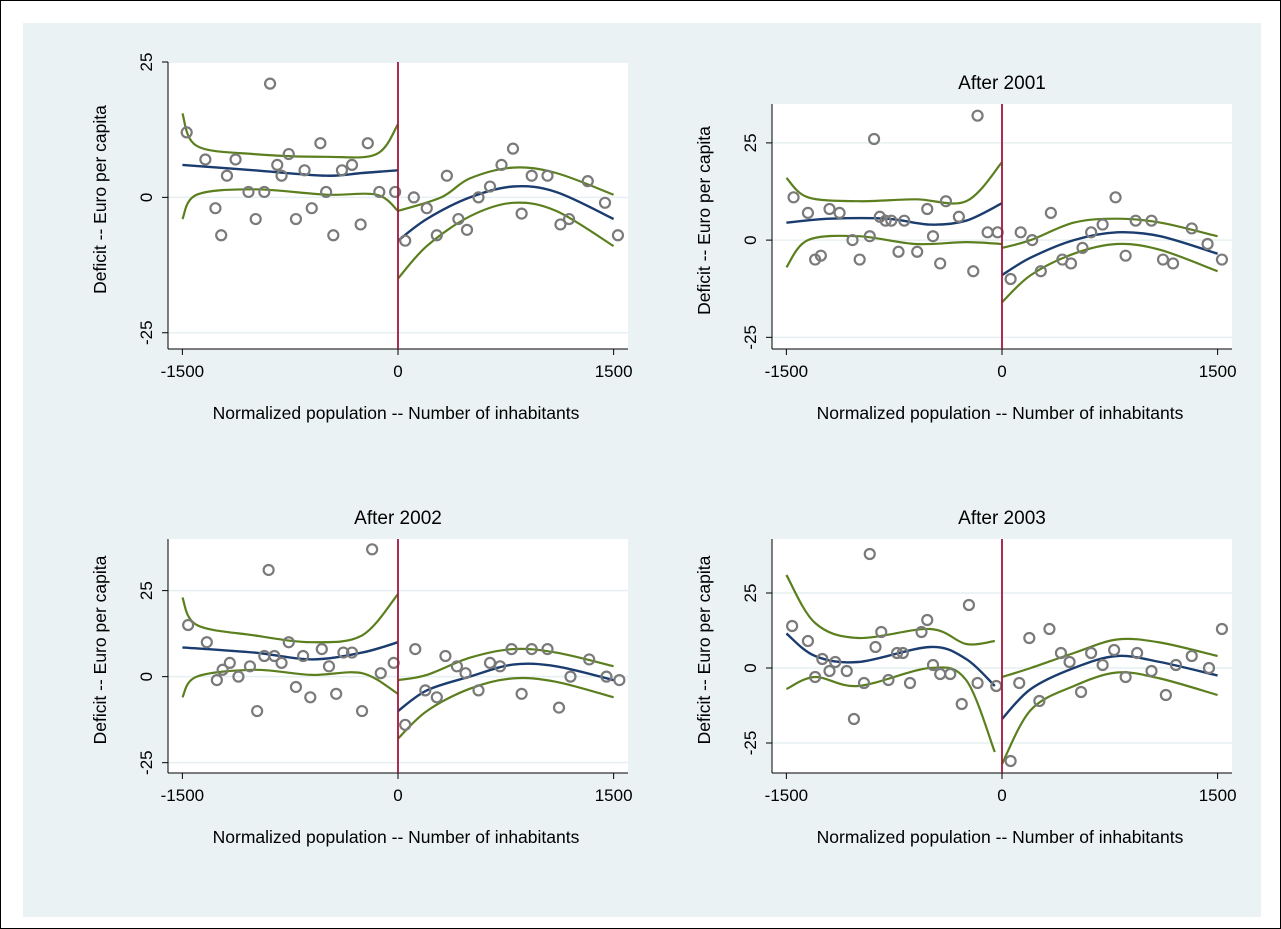  I want to click on y-tick-label: -25, so click(750, 743).